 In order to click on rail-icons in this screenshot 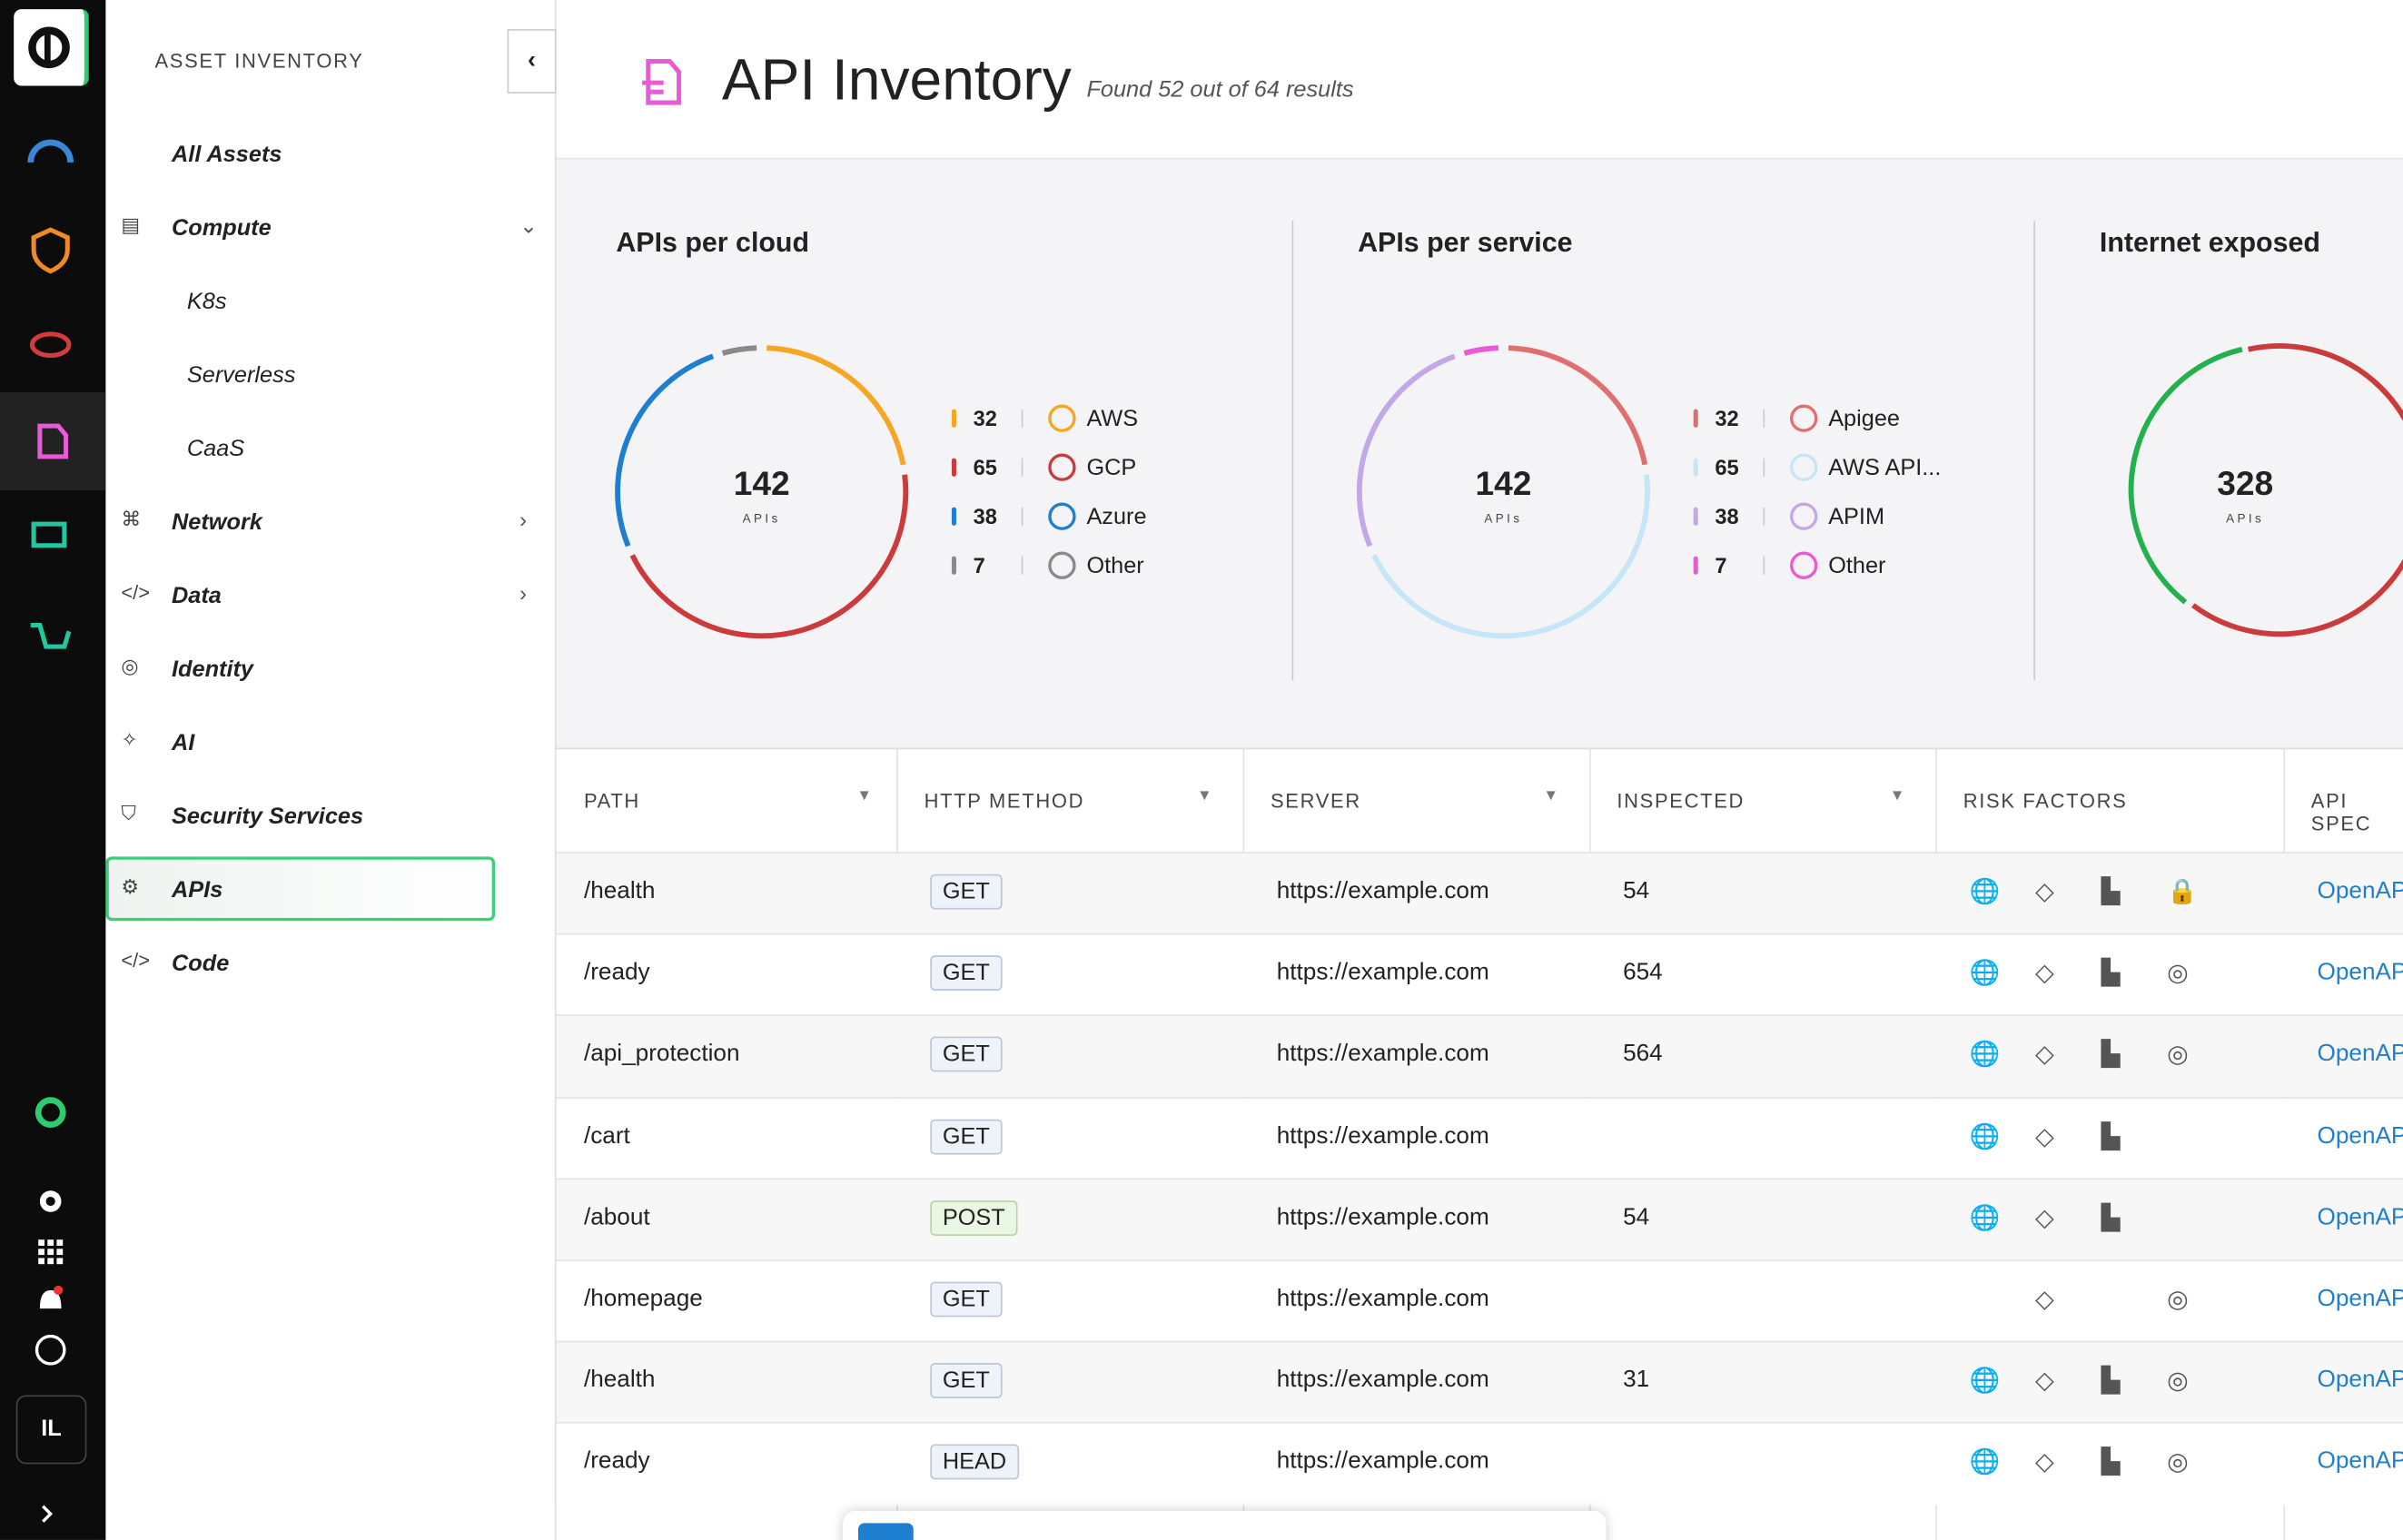, I will do `click(53, 390)`.